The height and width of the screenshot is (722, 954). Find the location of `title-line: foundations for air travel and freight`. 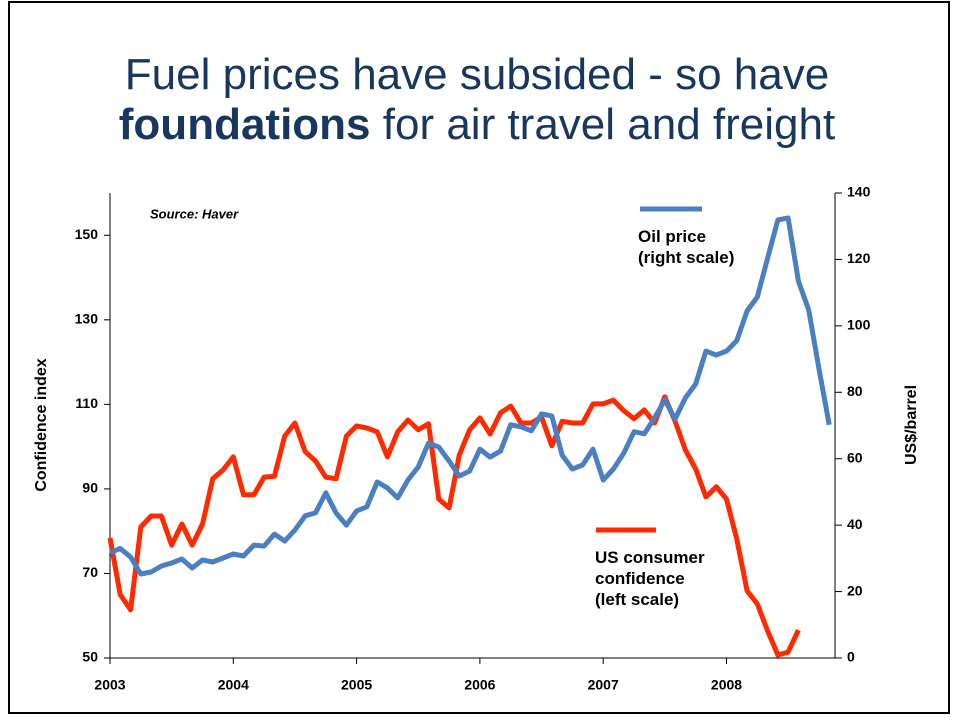

title-line: foundations for air travel and freight is located at coordinates (477, 125).